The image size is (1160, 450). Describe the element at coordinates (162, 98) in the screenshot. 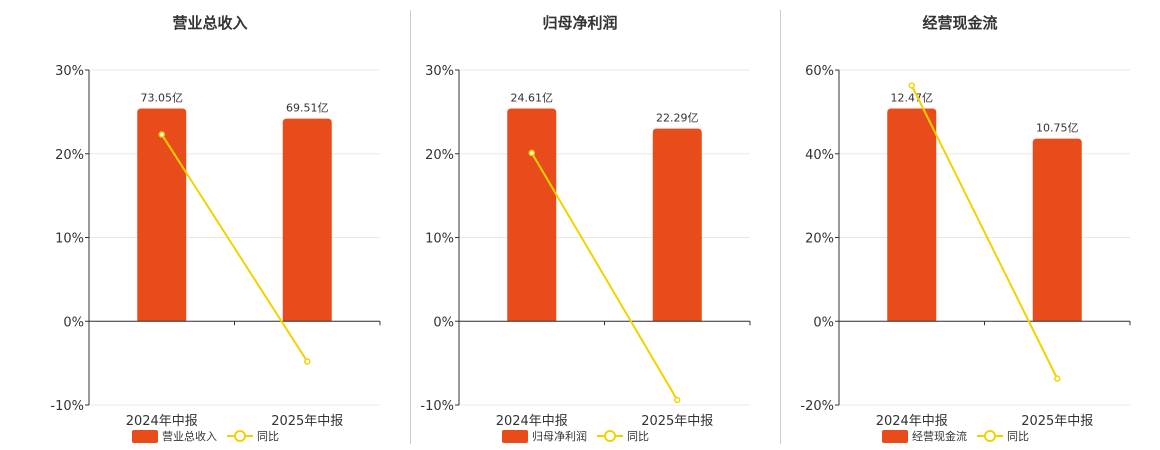

I see `bar-data-label: 73.05亿` at that location.